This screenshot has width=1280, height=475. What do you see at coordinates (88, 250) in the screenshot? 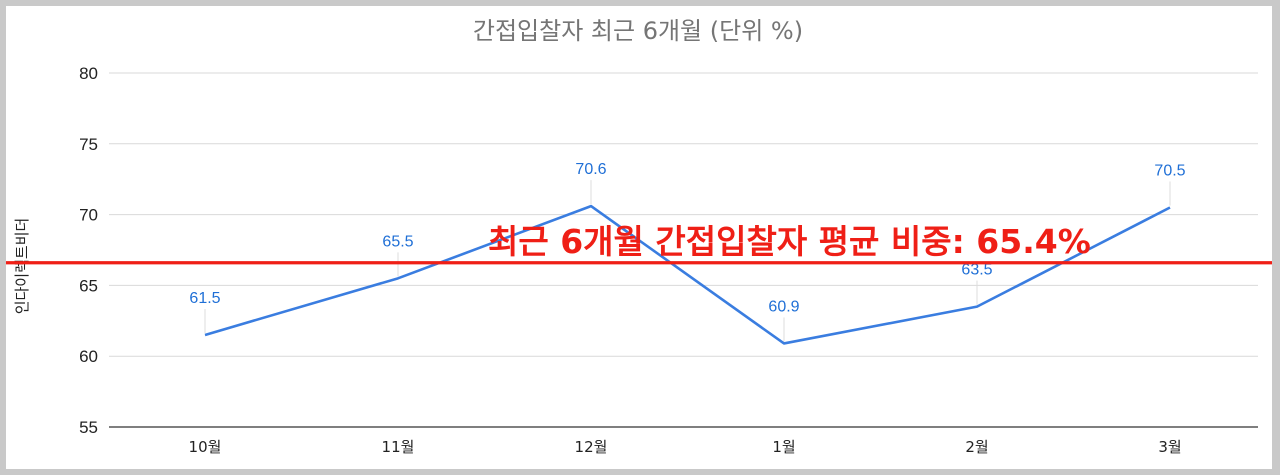
I see `y-tick-labels: 55 60 65 70 75 80` at bounding box center [88, 250].